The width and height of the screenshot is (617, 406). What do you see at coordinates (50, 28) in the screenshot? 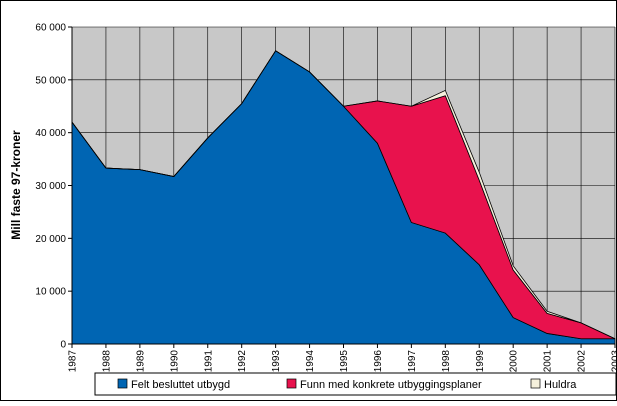
I see `y-tick-label: 60 000` at bounding box center [50, 28].